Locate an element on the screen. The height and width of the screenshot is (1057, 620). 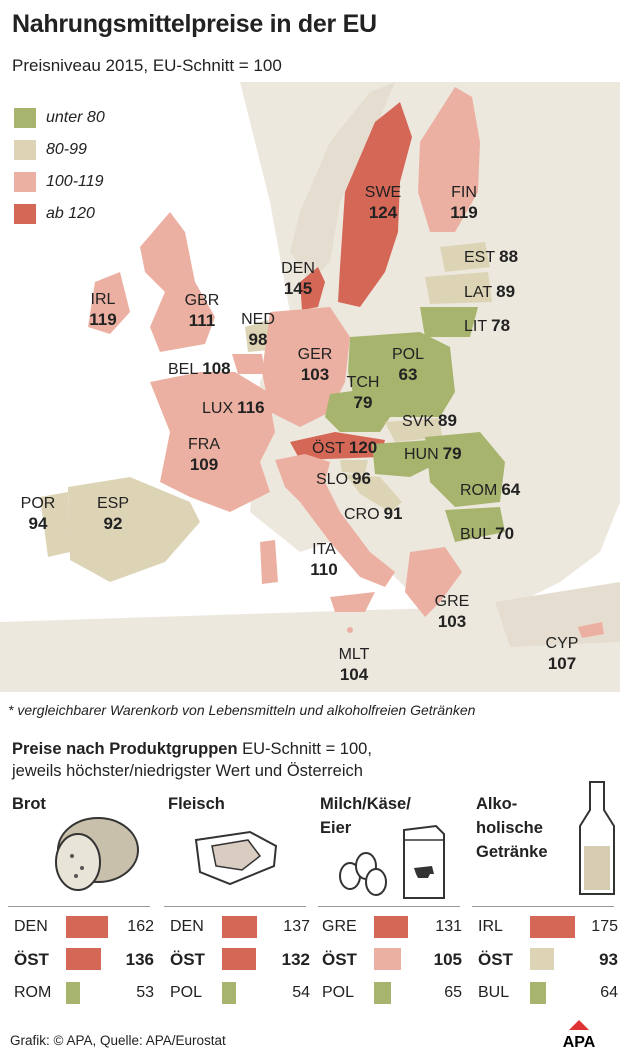
legend-item-under80: unter 80 is located at coordinates (59, 118).